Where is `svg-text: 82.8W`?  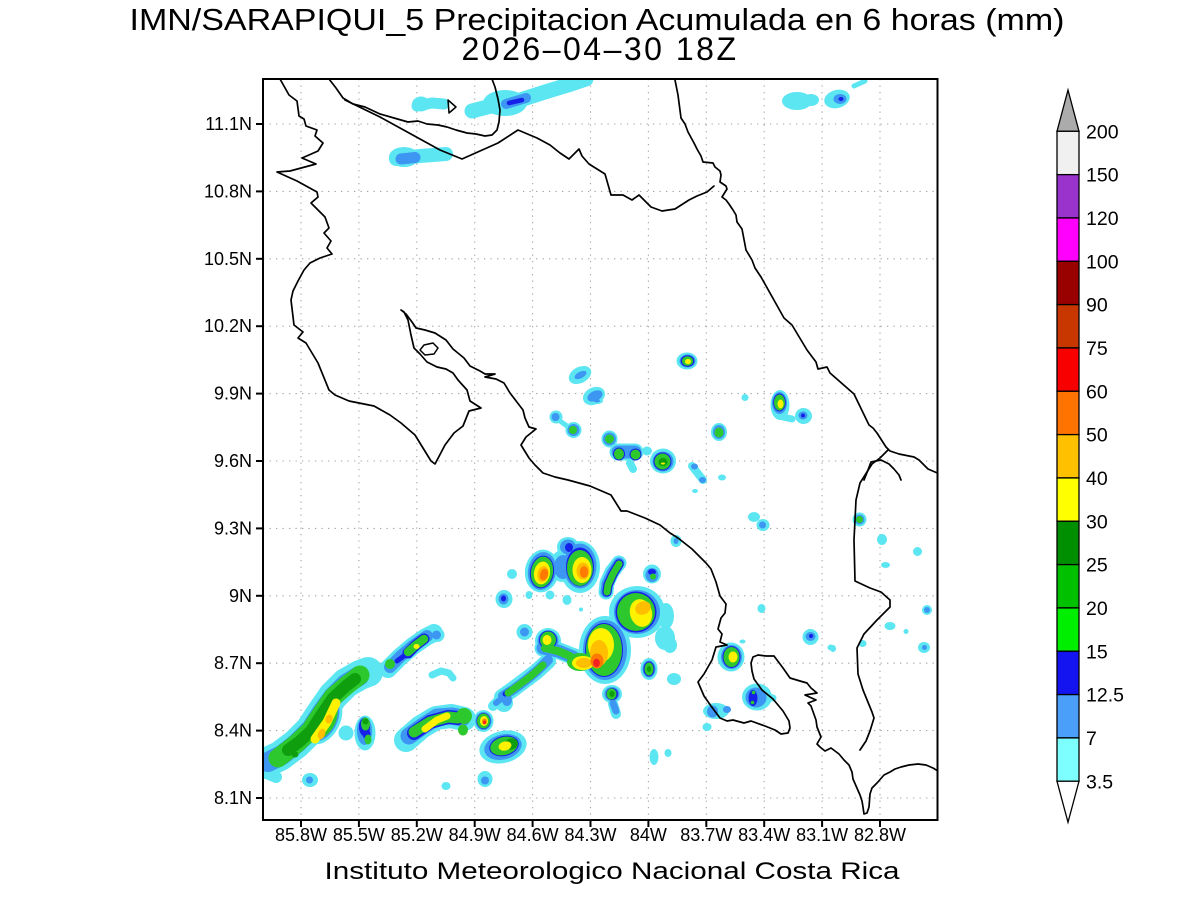
svg-text: 82.8W is located at coordinates (880, 835).